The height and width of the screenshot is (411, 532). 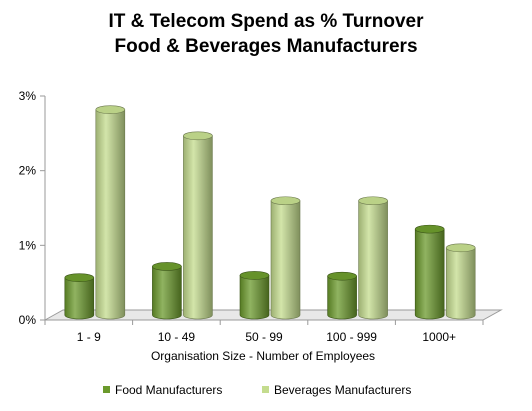 I want to click on legend-item: Beverages Manufacturers, so click(x=336, y=390).